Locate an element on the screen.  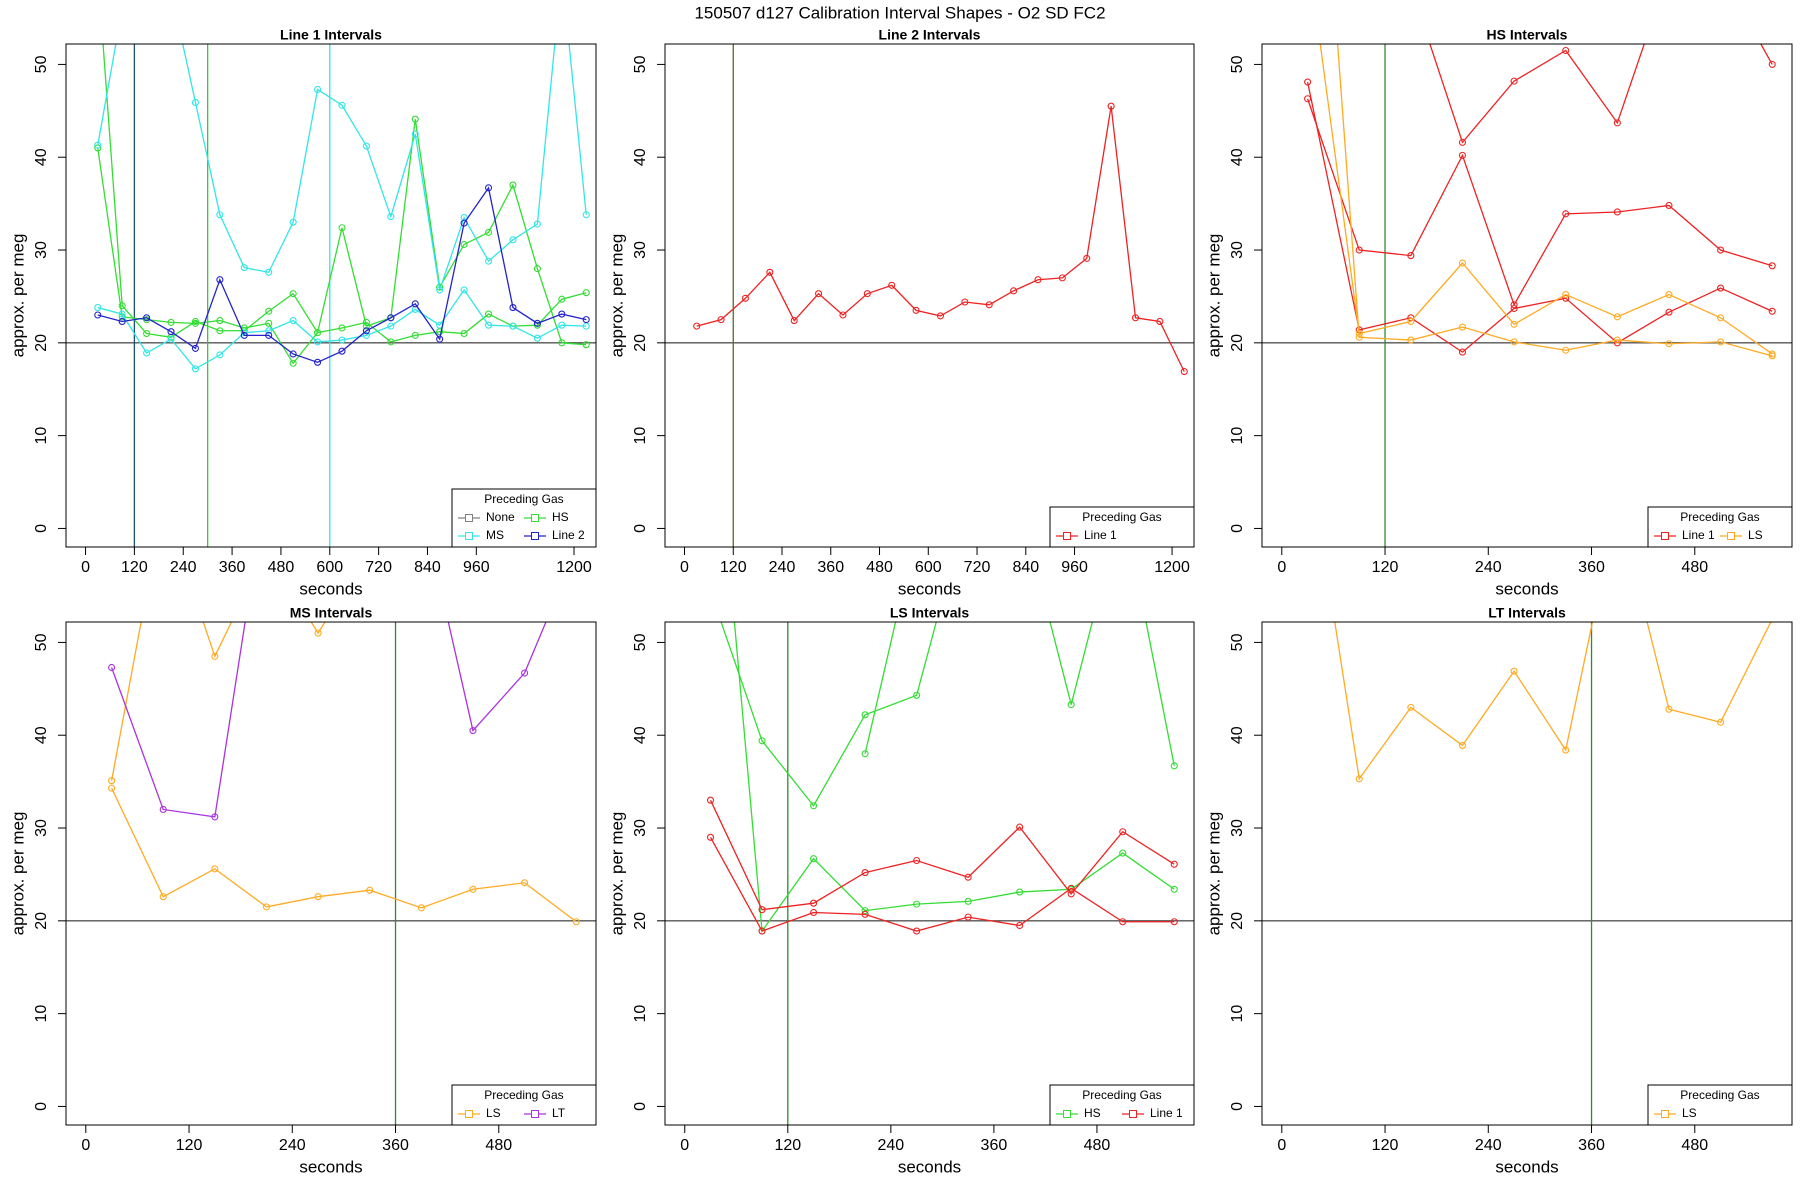
legend-label: HS is located at coordinates (1092, 1113).